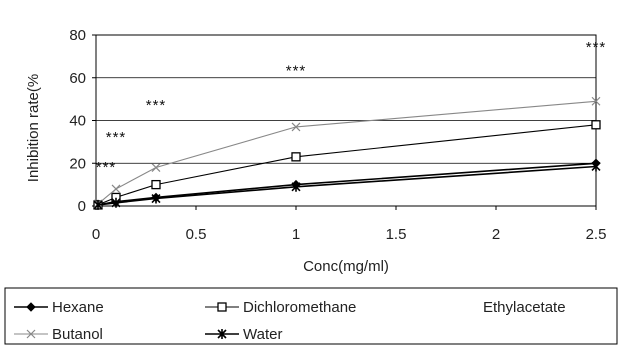  I want to click on y-tick-label: 80, so click(77, 35).